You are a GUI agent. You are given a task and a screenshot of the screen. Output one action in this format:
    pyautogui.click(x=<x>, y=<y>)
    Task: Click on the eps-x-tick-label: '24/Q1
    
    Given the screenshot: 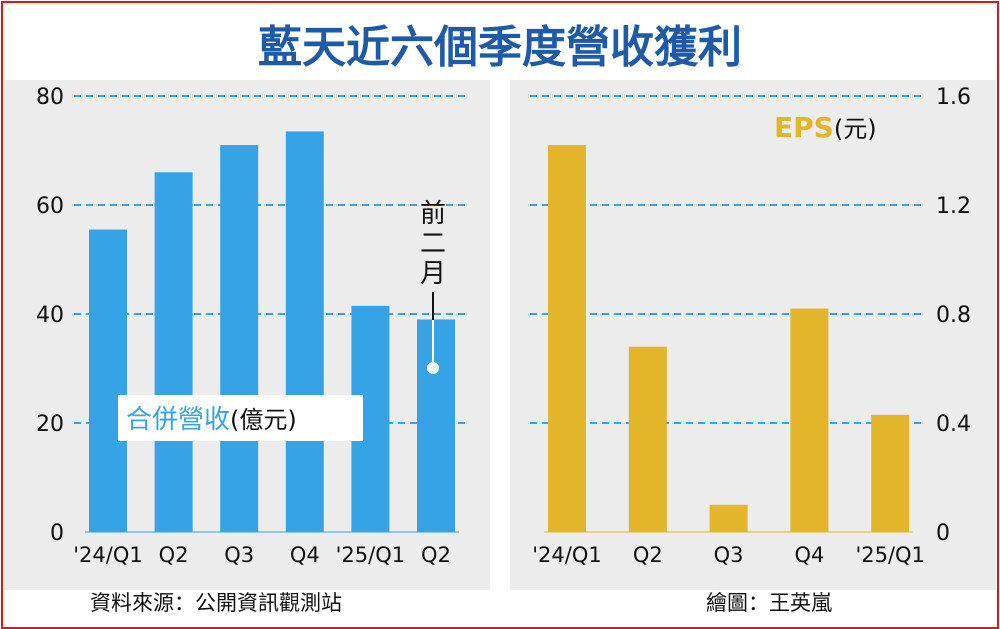 What is the action you would take?
    pyautogui.click(x=566, y=555)
    